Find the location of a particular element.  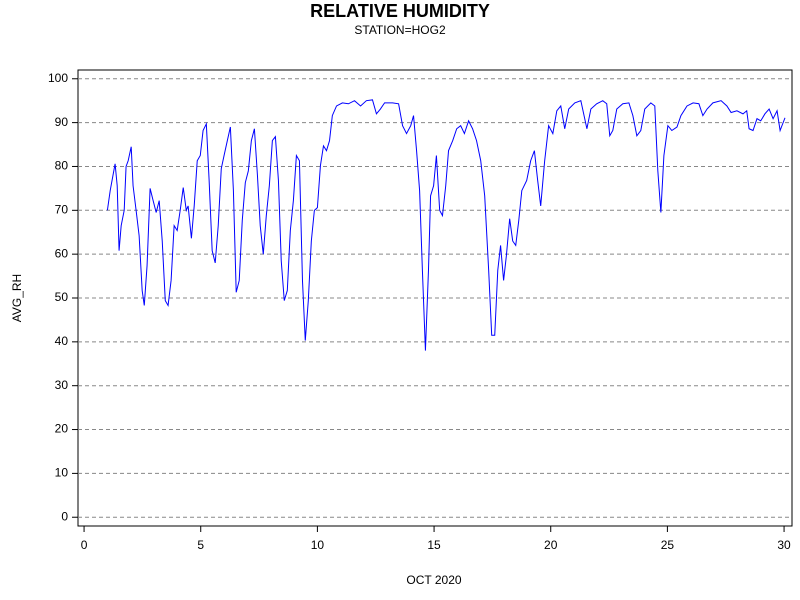

chart-title: RELATIVE HUMIDITY is located at coordinates (400, 11).